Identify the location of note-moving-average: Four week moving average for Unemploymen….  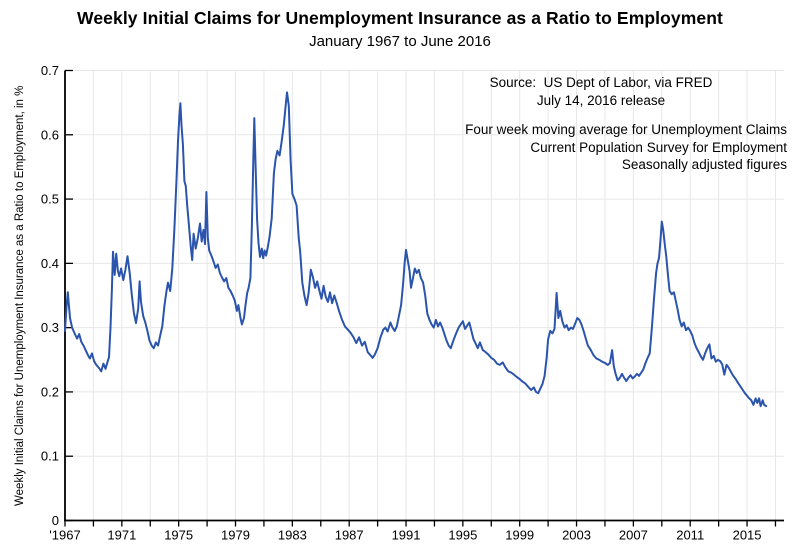
(626, 129).